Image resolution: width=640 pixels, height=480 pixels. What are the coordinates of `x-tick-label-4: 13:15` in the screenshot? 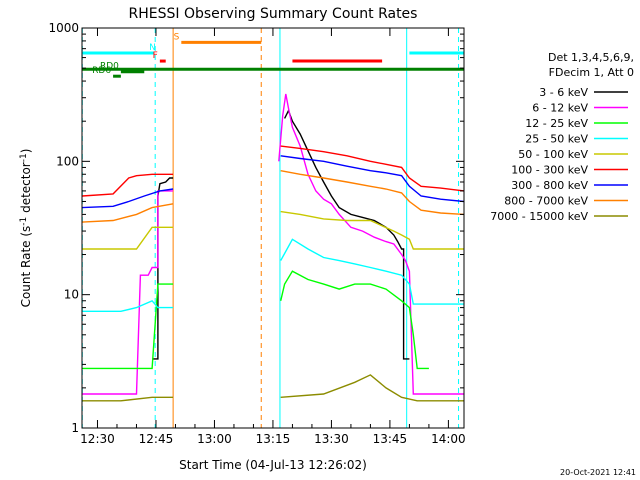 It's located at (273, 439).